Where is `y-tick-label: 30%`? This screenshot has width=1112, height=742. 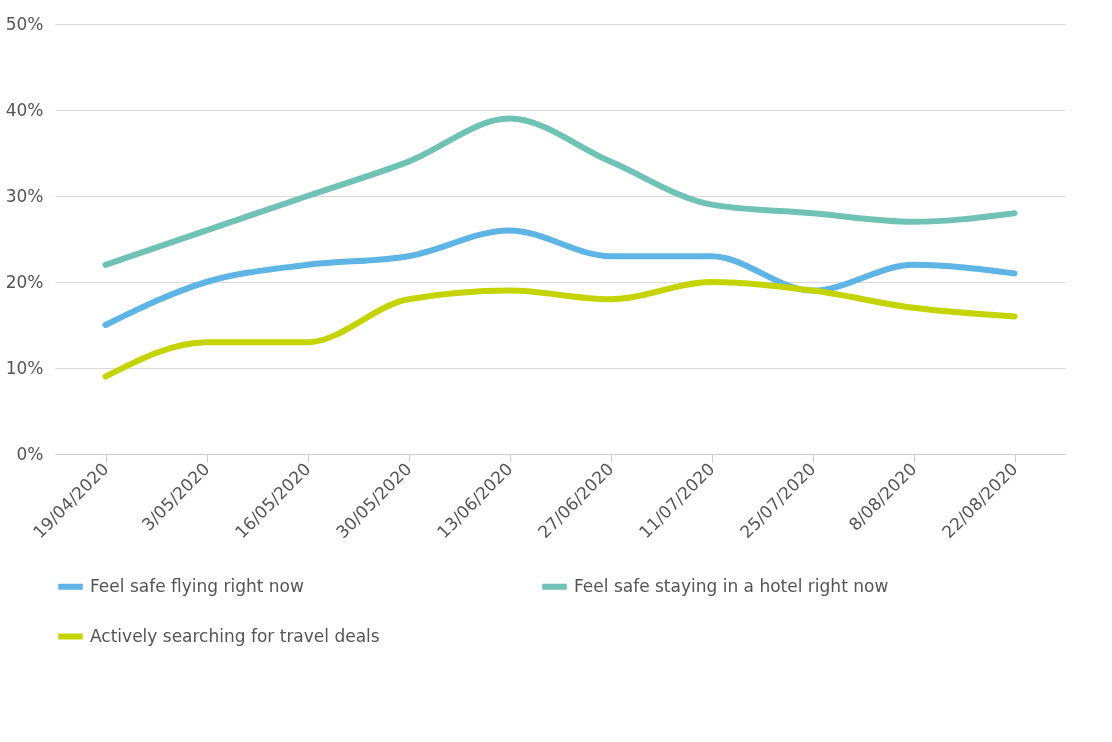 y-tick-label: 30% is located at coordinates (24, 195).